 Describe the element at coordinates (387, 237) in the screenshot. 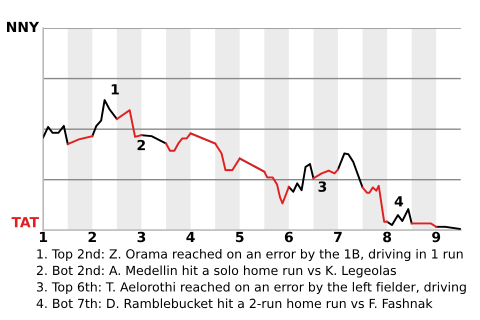

I see `x-tick-label: 8` at that location.